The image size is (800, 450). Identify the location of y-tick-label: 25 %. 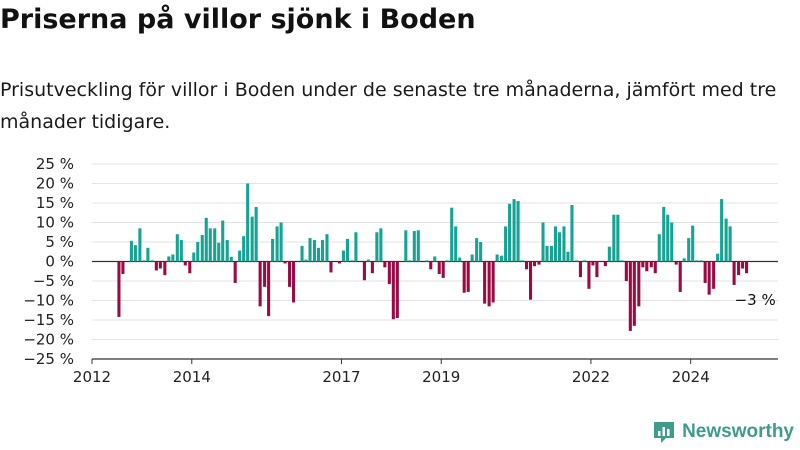
(55, 164).